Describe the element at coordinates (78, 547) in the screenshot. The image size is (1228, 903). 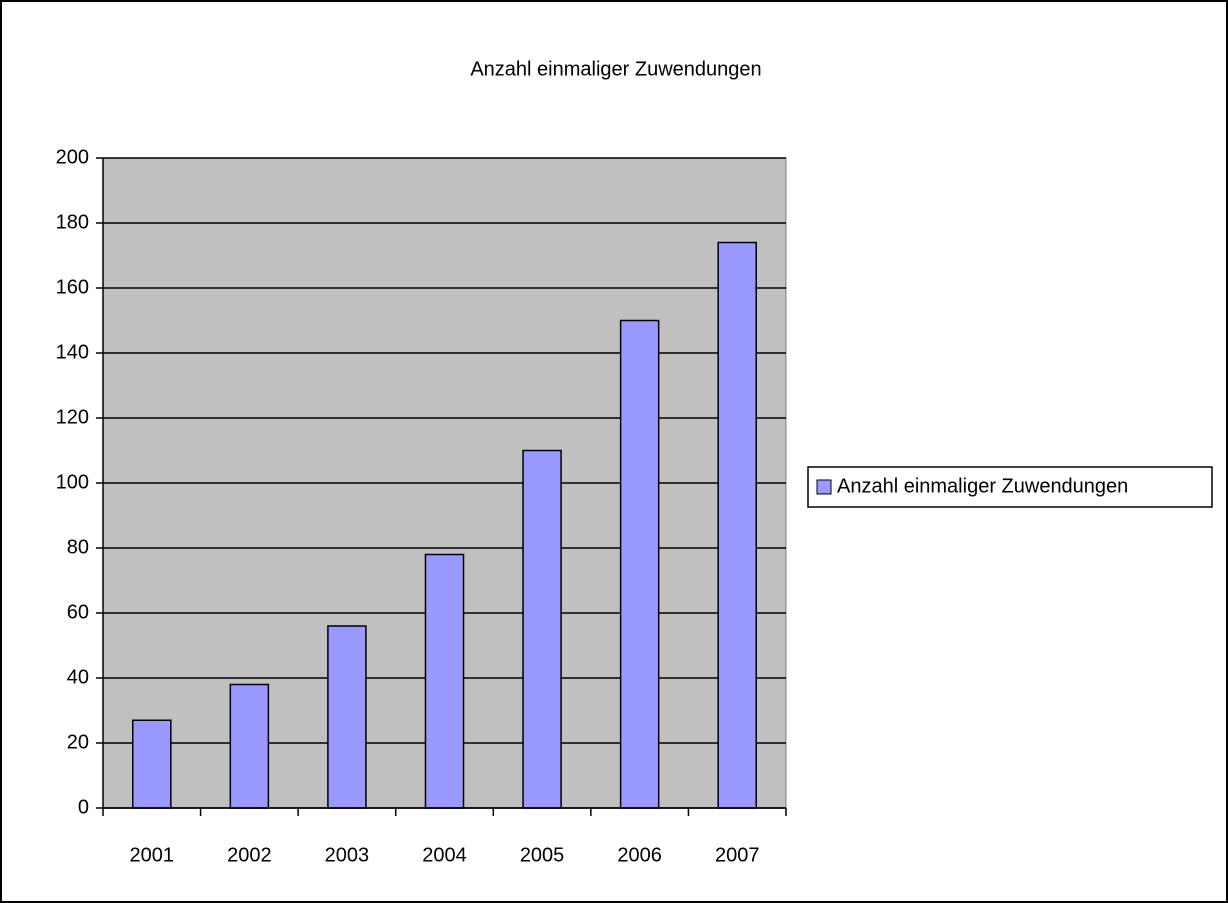
I see `y-tick-label: 80` at that location.